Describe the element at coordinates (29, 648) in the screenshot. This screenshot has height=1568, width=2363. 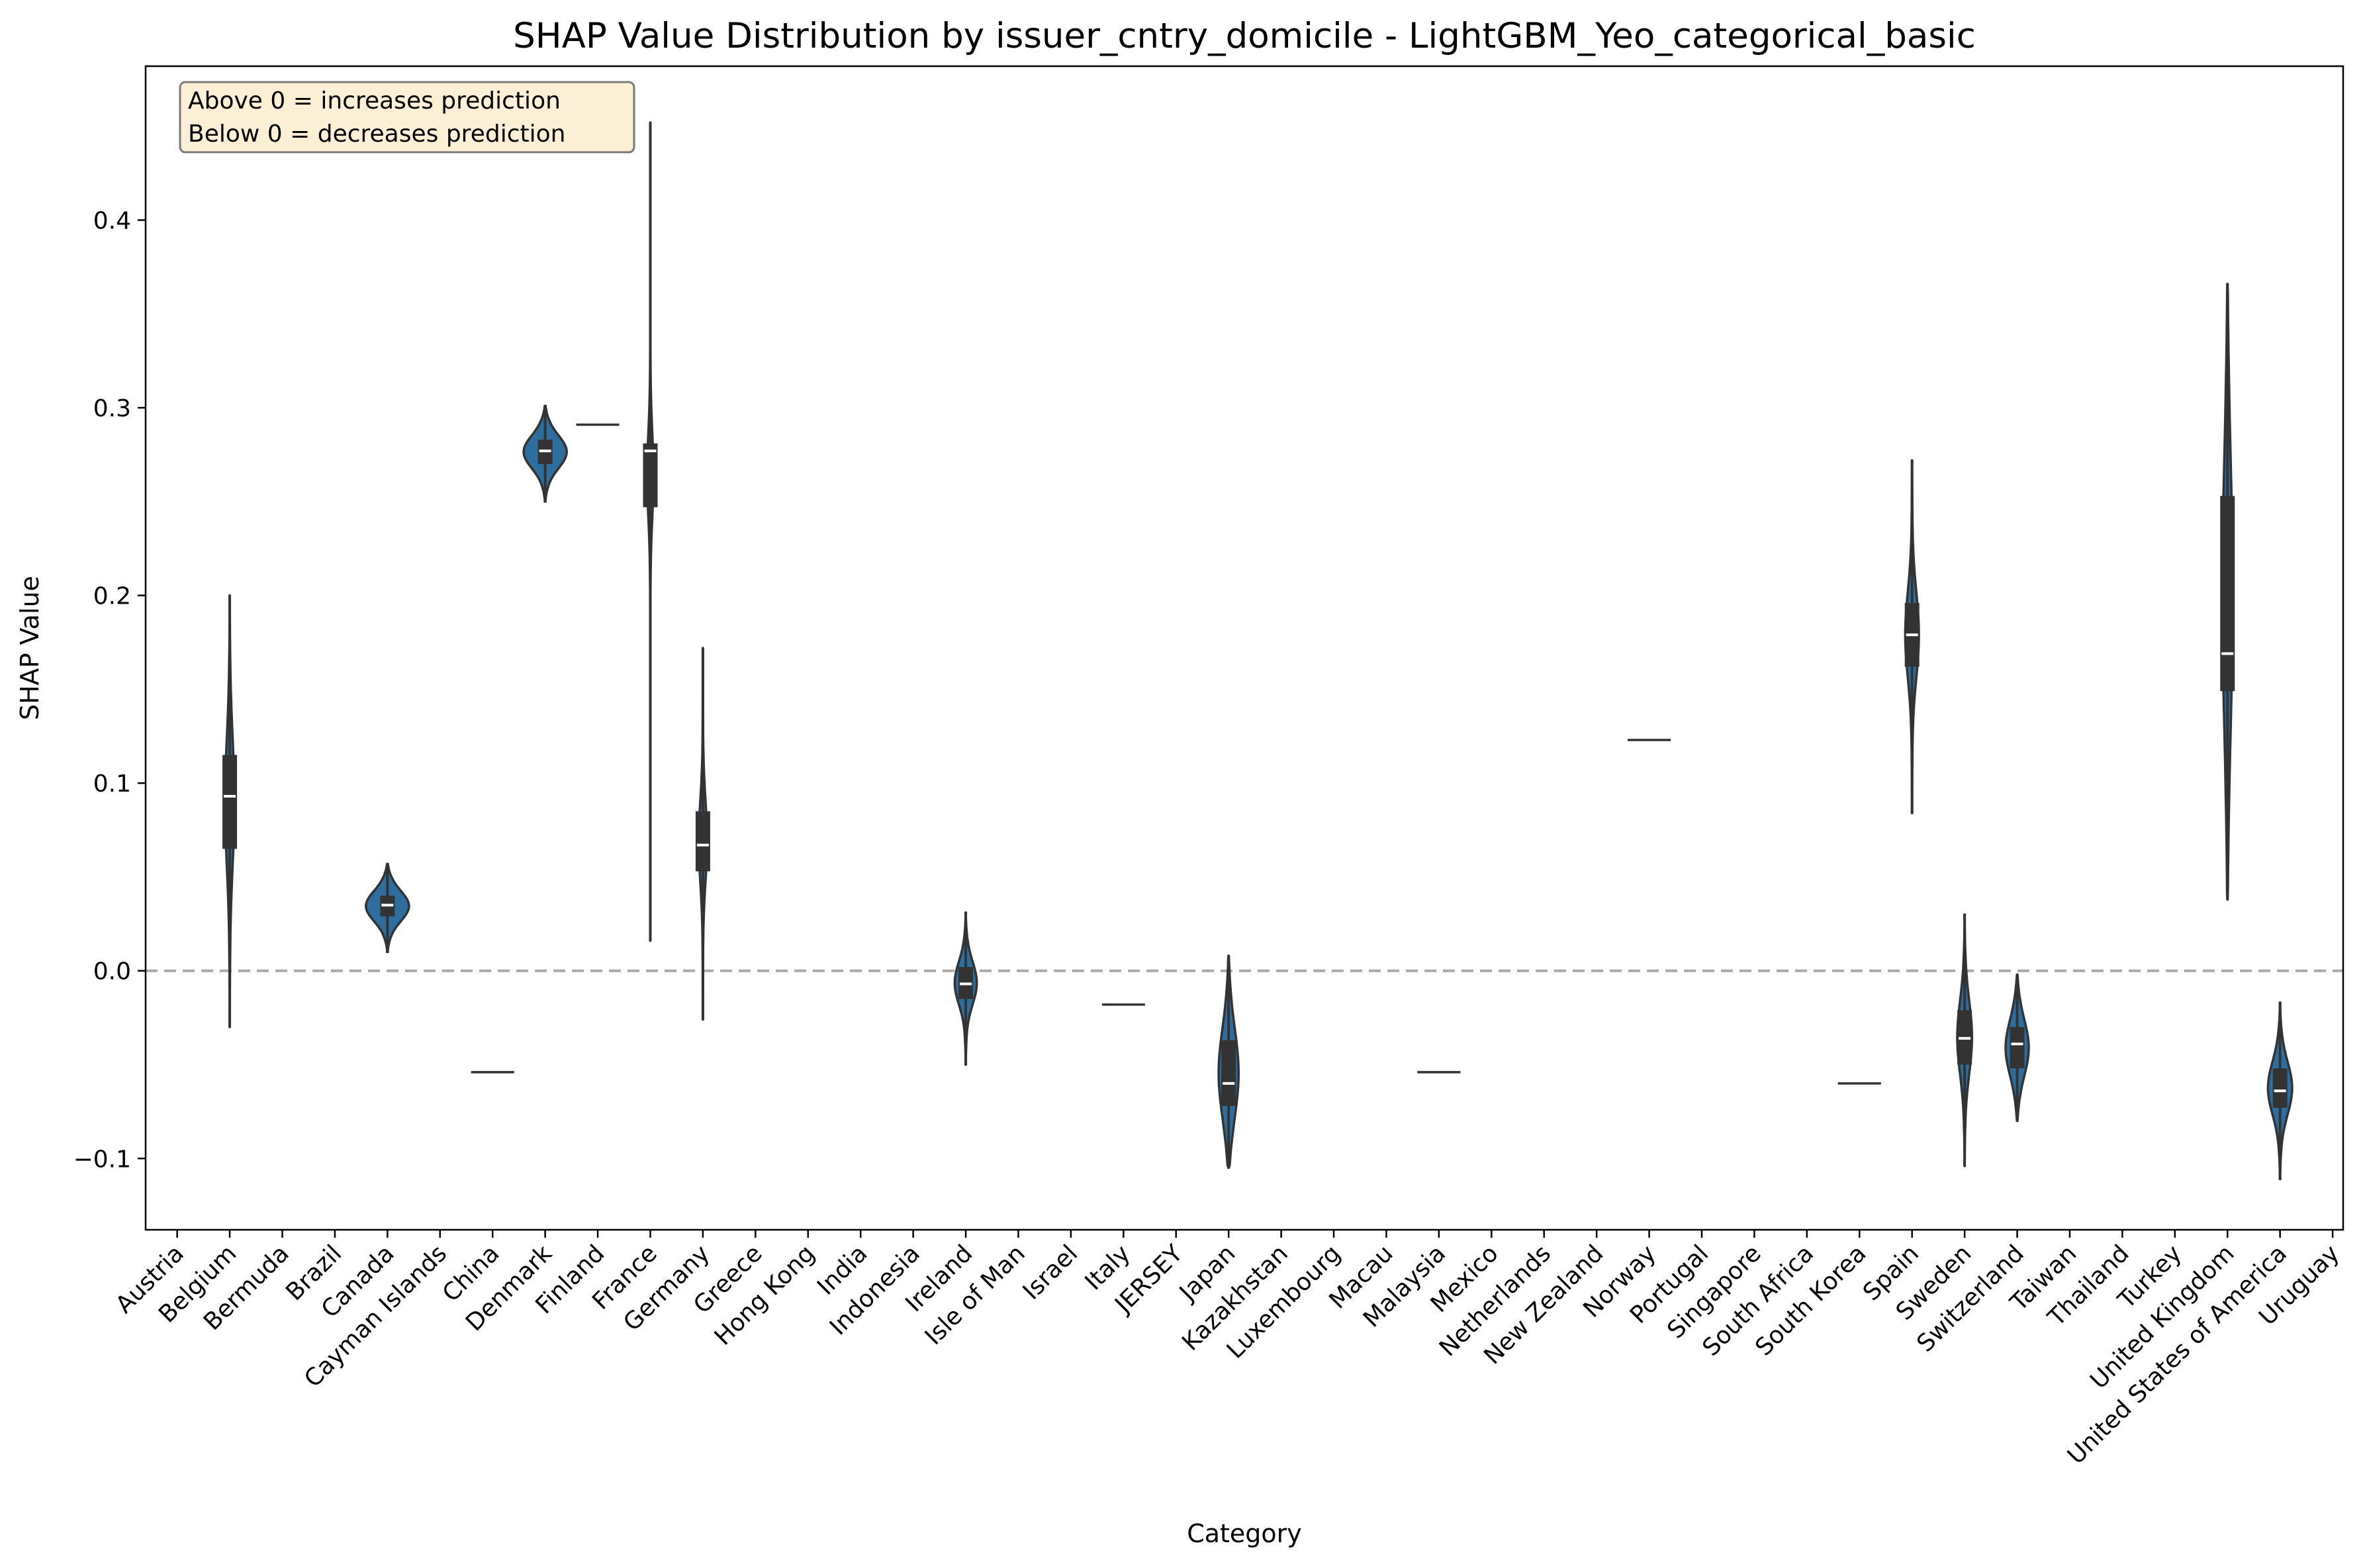
I see `y-axis-label: SHAP Value` at that location.